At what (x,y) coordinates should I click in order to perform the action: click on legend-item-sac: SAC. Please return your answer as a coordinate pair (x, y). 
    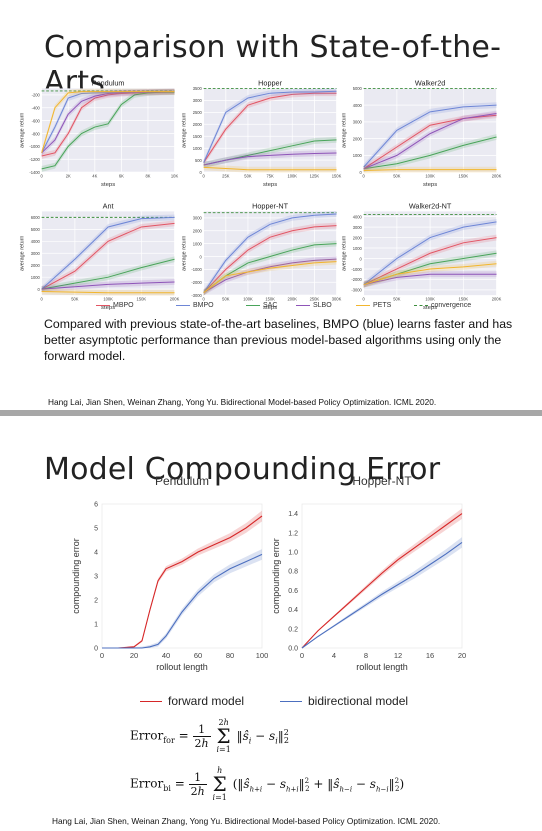
    Looking at the image, I should click on (261, 305).